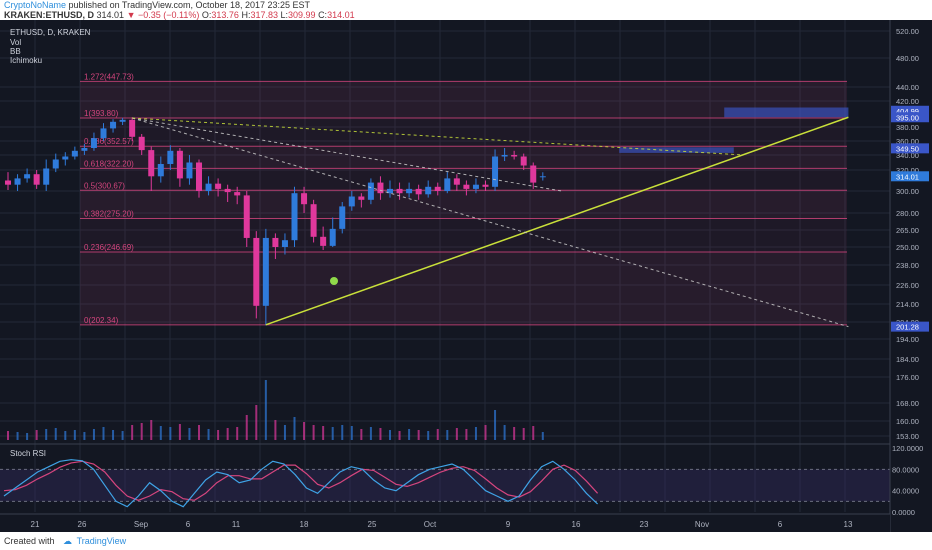  Describe the element at coordinates (109, 247) in the screenshot. I see `fib-label: 0.236(246.69)` at that location.